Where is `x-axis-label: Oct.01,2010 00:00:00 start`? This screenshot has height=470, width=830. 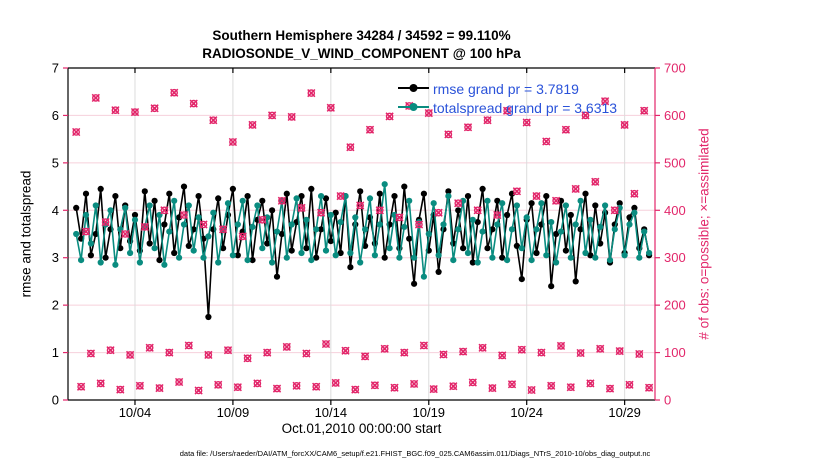
x-axis-label: Oct.01,2010 00:00:00 start is located at coordinates (361, 428).